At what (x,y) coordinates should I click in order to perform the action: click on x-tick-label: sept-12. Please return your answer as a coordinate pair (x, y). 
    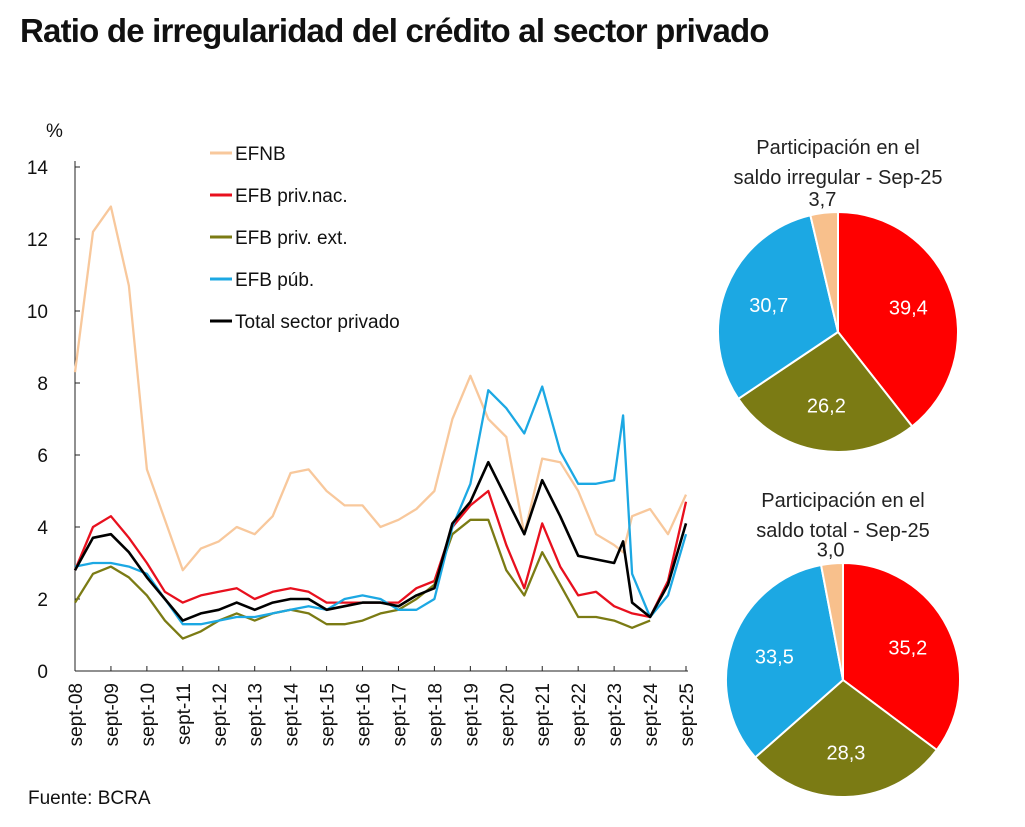
    Looking at the image, I should click on (220, 714).